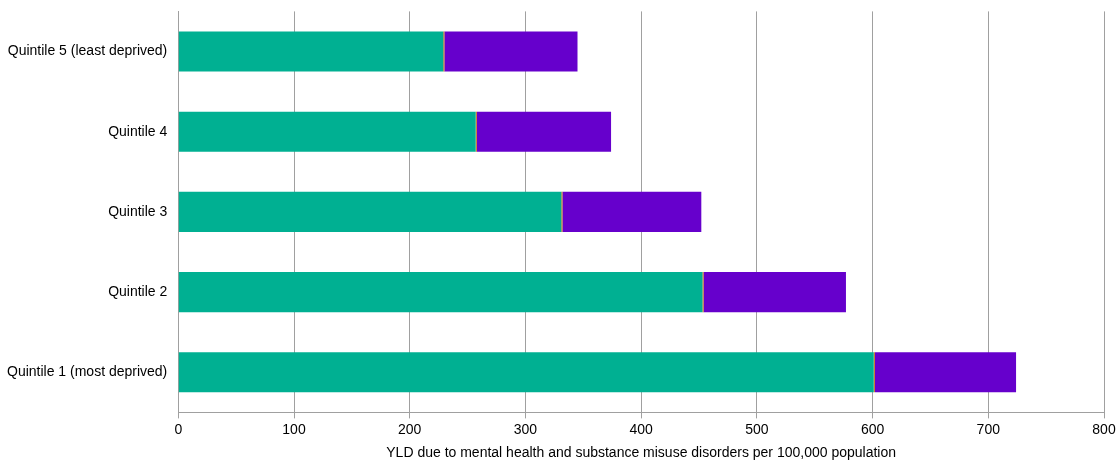 This screenshot has height=468, width=1120. I want to click on y-tick-label: Quintile 4, so click(138, 130).